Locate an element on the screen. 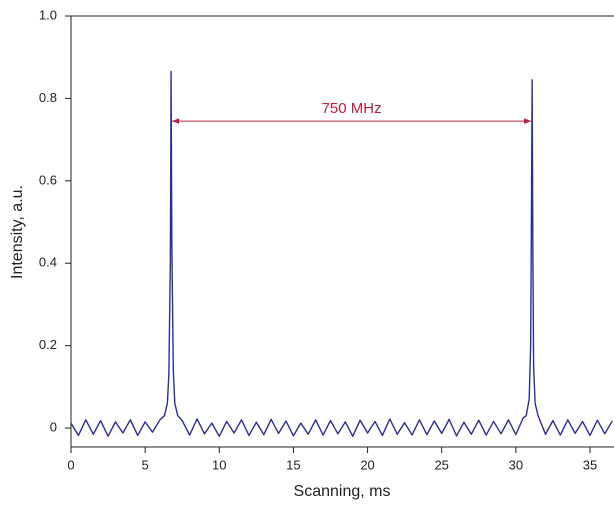 This screenshot has height=506, width=614. y-tick-label: 0.4 is located at coordinates (48, 262).